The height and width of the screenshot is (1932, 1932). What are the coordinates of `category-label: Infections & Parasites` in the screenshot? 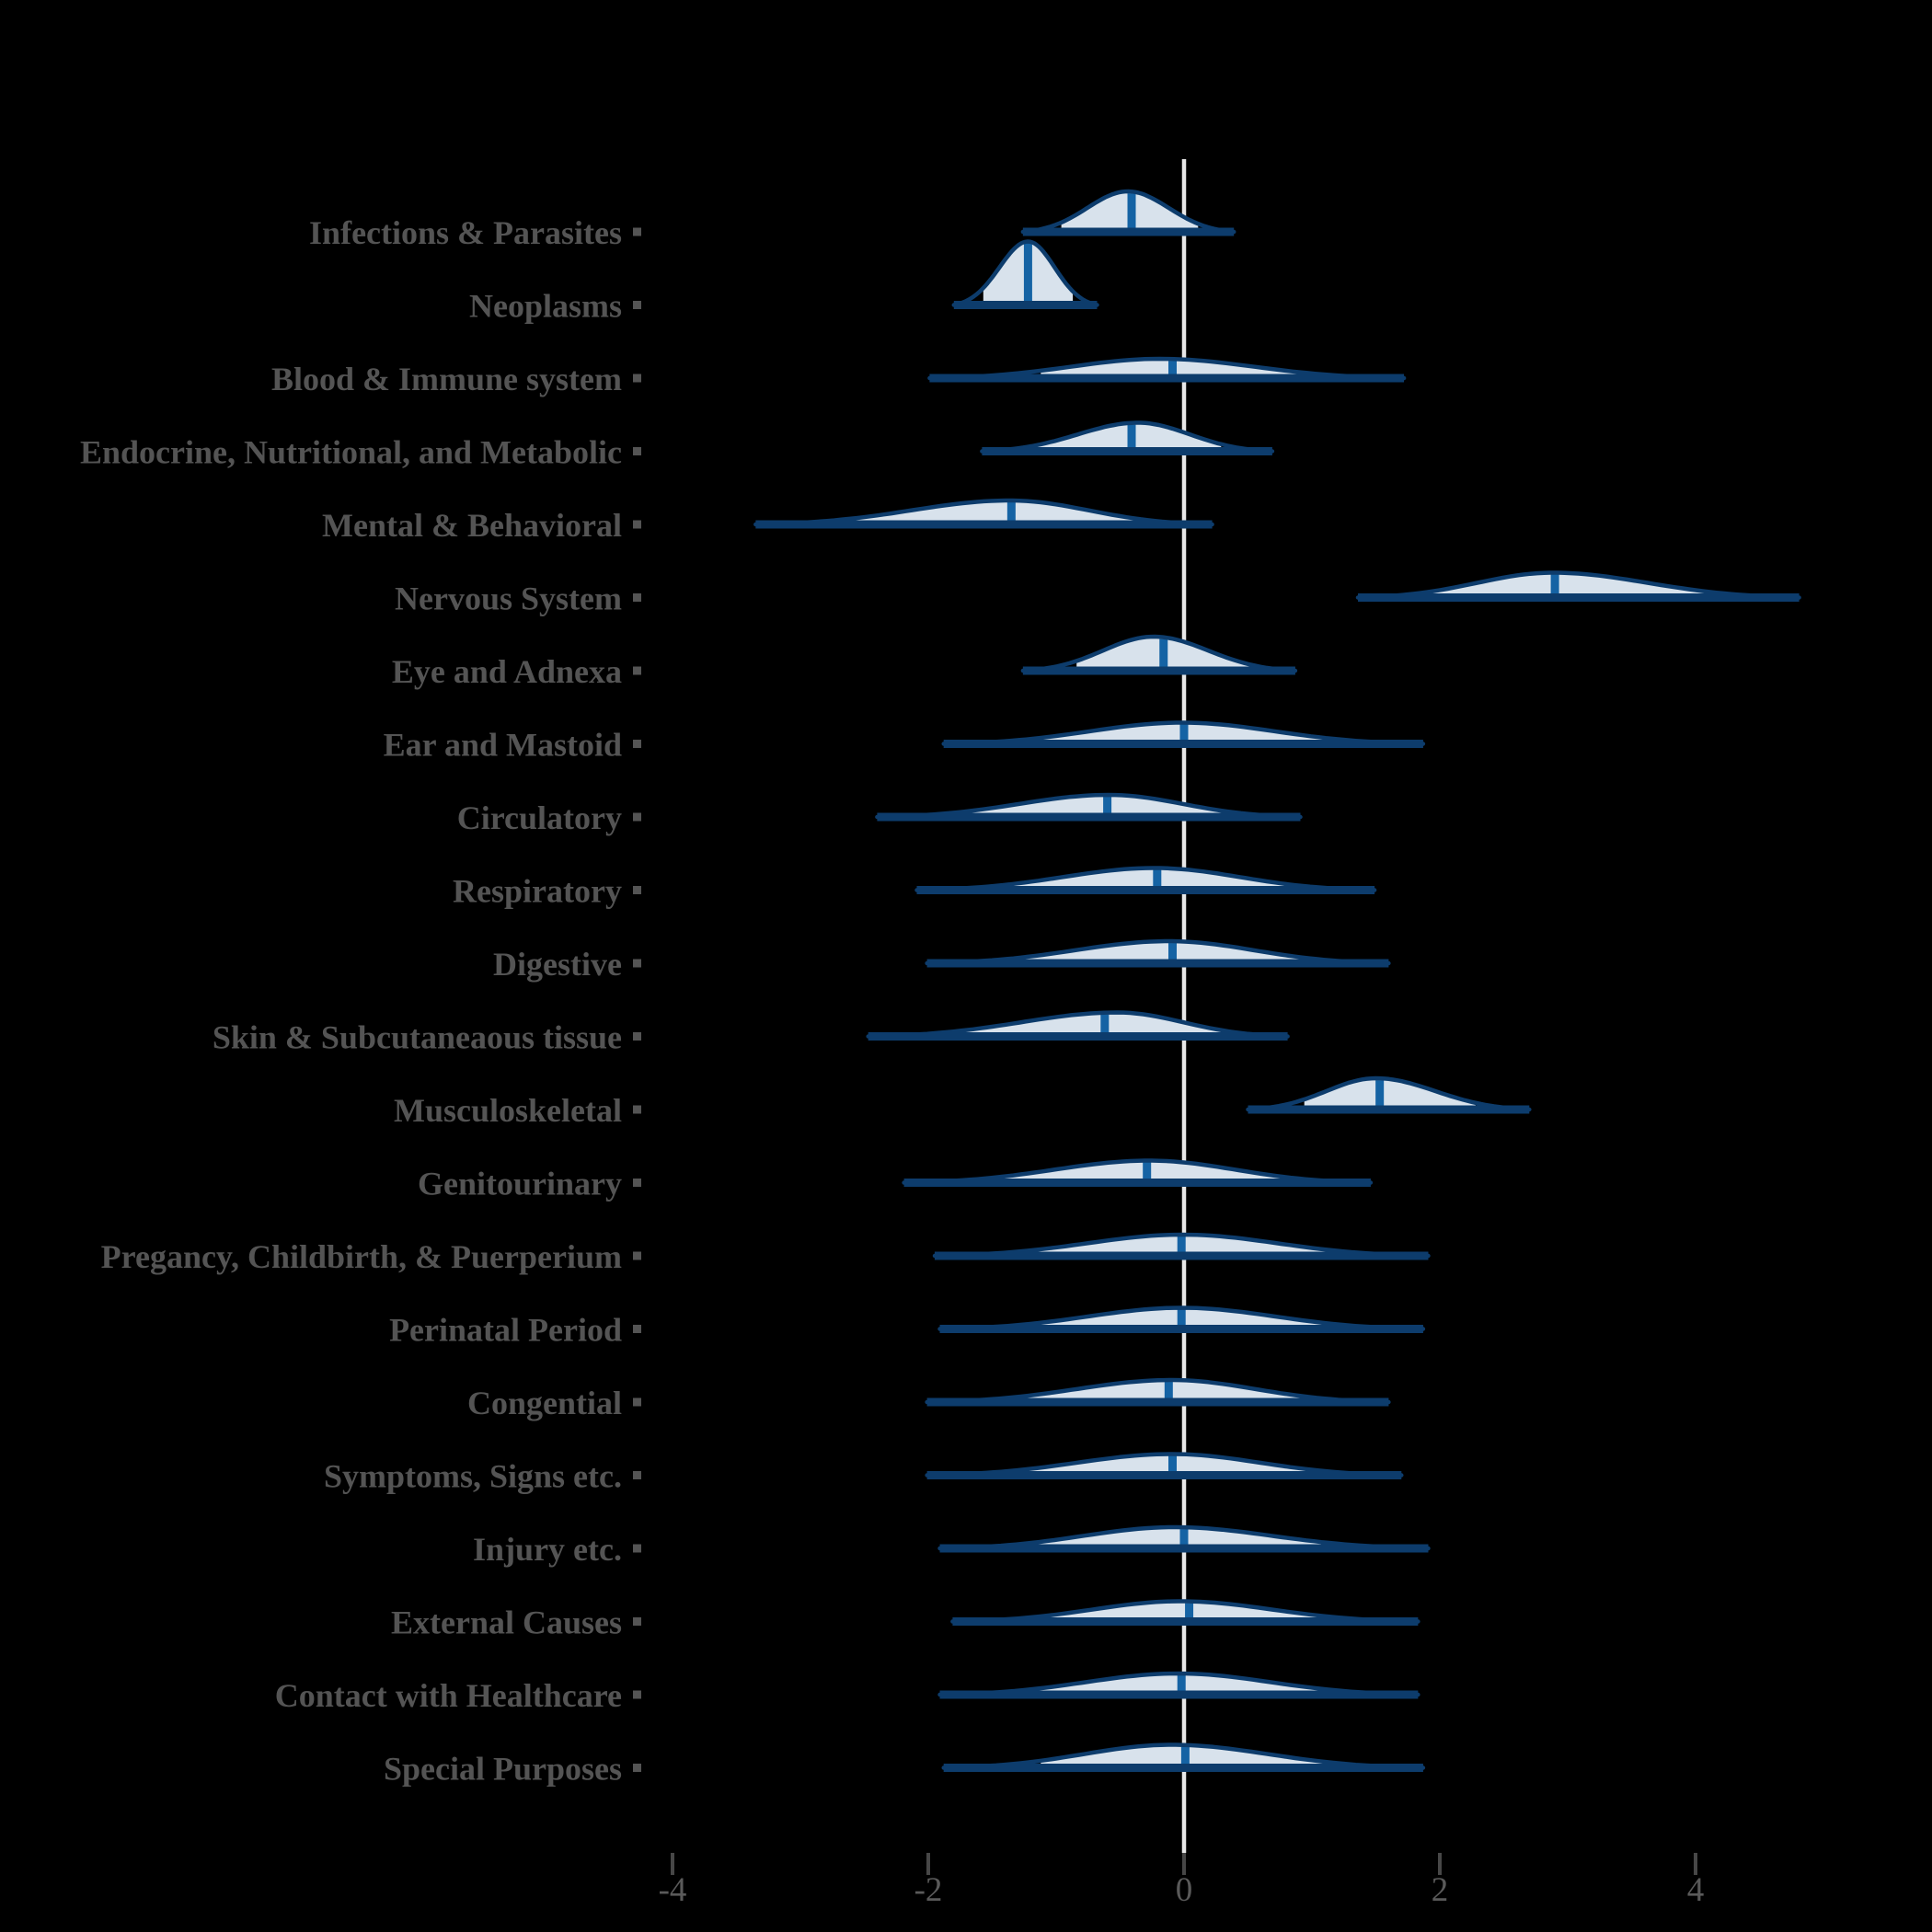 It's located at (465, 232).